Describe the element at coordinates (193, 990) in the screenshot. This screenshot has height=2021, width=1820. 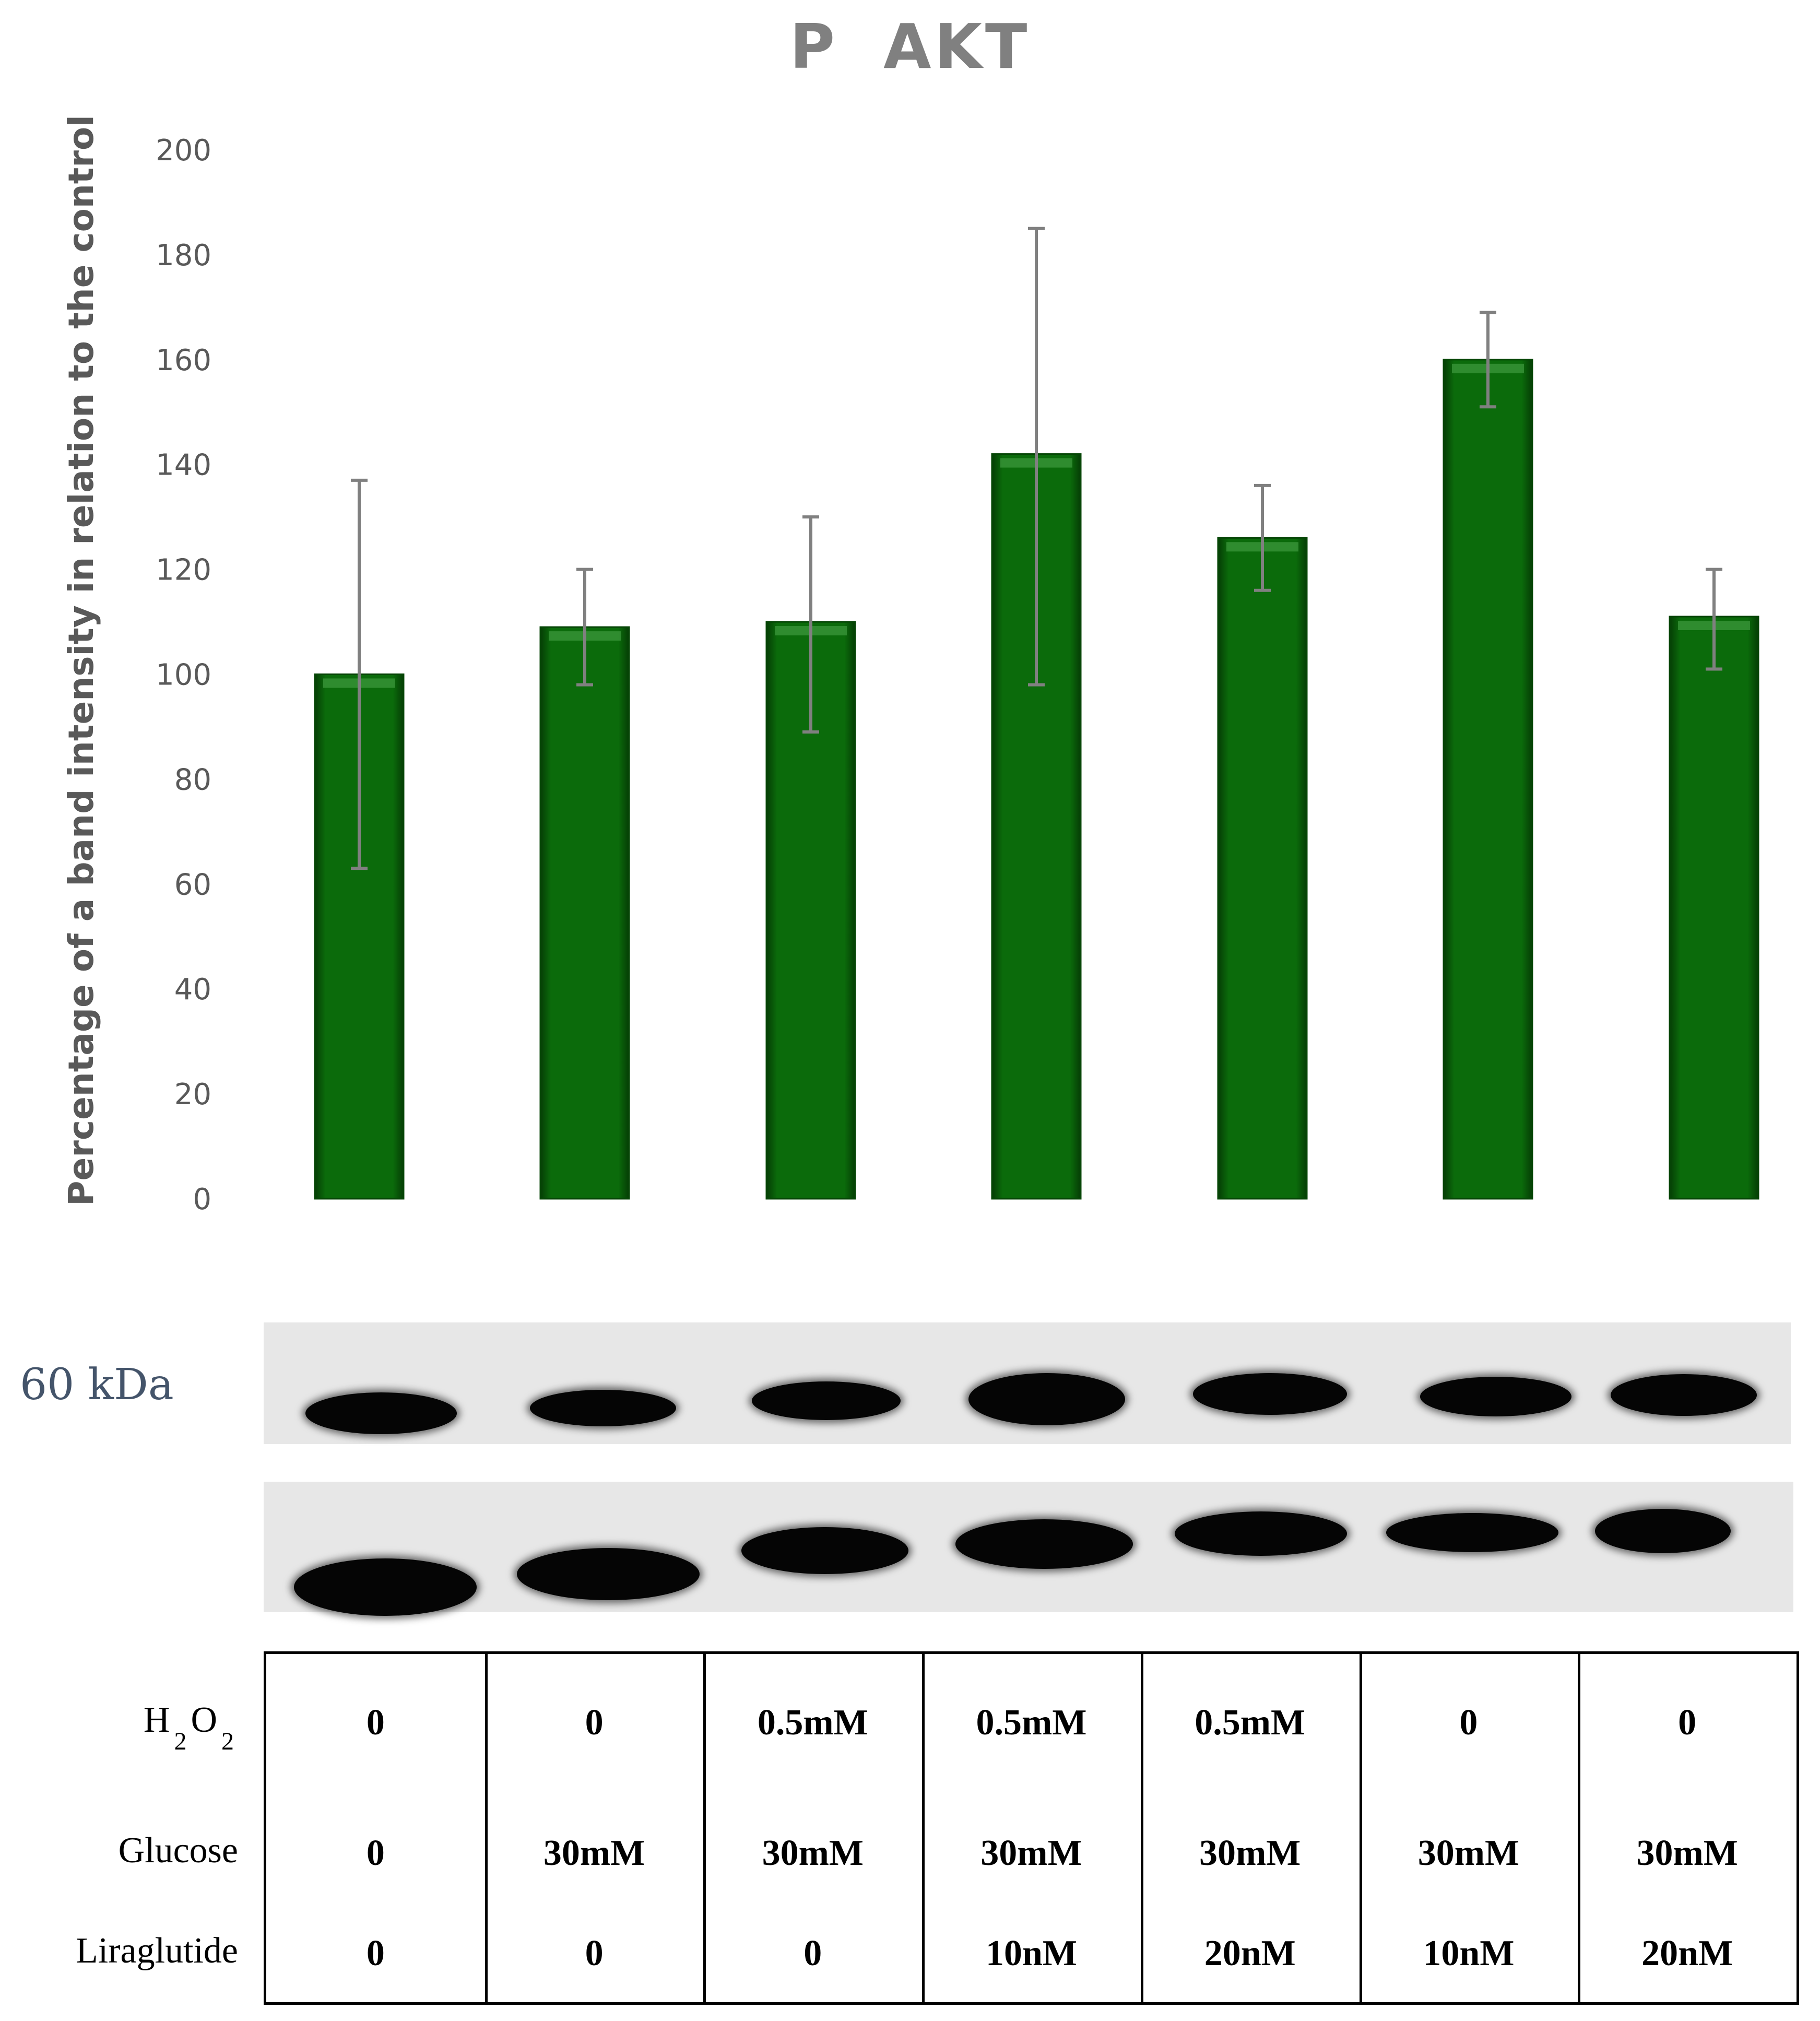
I see `y-tick-label: 40` at that location.